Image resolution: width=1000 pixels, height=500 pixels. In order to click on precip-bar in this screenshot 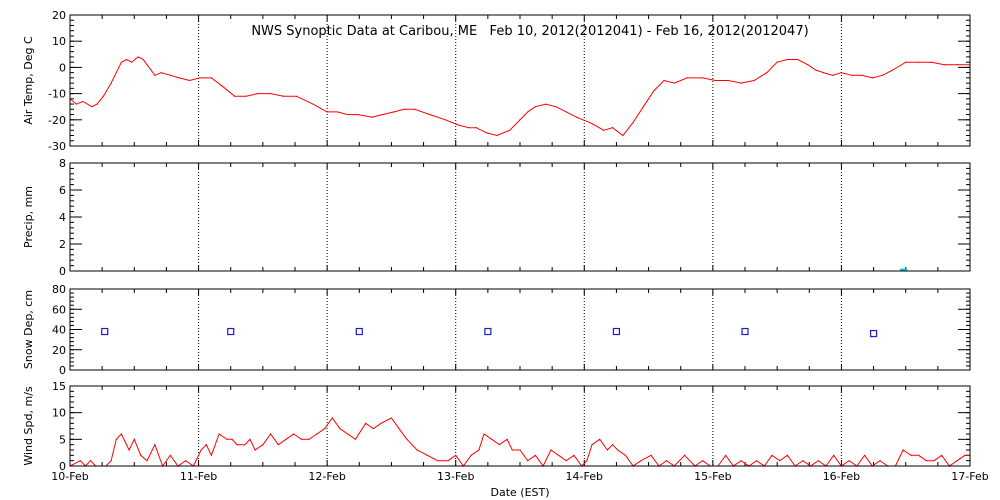, I will do `click(904, 269)`.